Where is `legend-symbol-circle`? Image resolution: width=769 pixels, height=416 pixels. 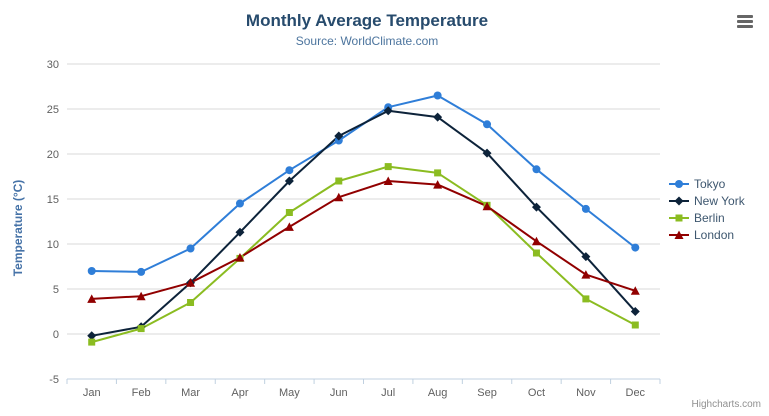
legend-symbol-circle is located at coordinates (679, 184).